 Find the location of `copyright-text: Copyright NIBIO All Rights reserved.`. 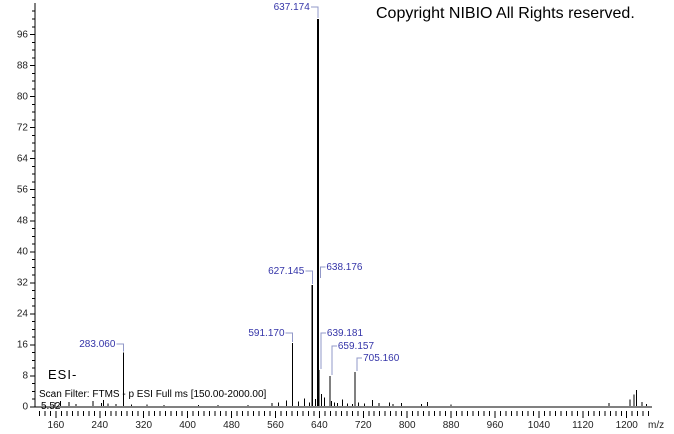

copyright-text: Copyright NIBIO All Rights reserved. is located at coordinates (505, 13).